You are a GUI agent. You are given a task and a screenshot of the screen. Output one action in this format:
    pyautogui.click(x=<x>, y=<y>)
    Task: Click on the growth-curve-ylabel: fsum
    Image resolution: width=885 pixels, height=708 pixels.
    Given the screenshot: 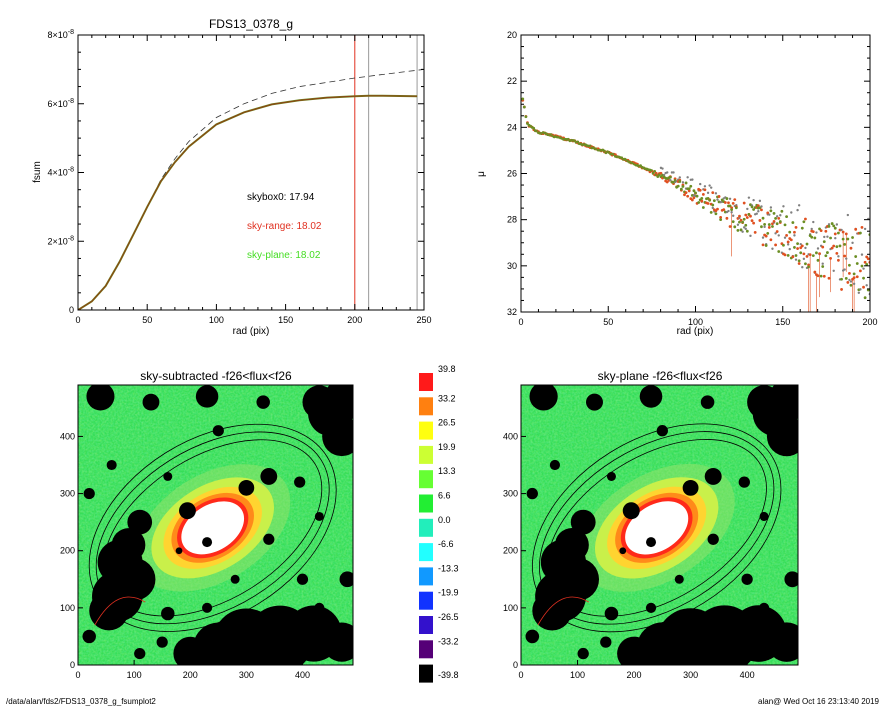 What is the action you would take?
    pyautogui.click(x=37, y=172)
    